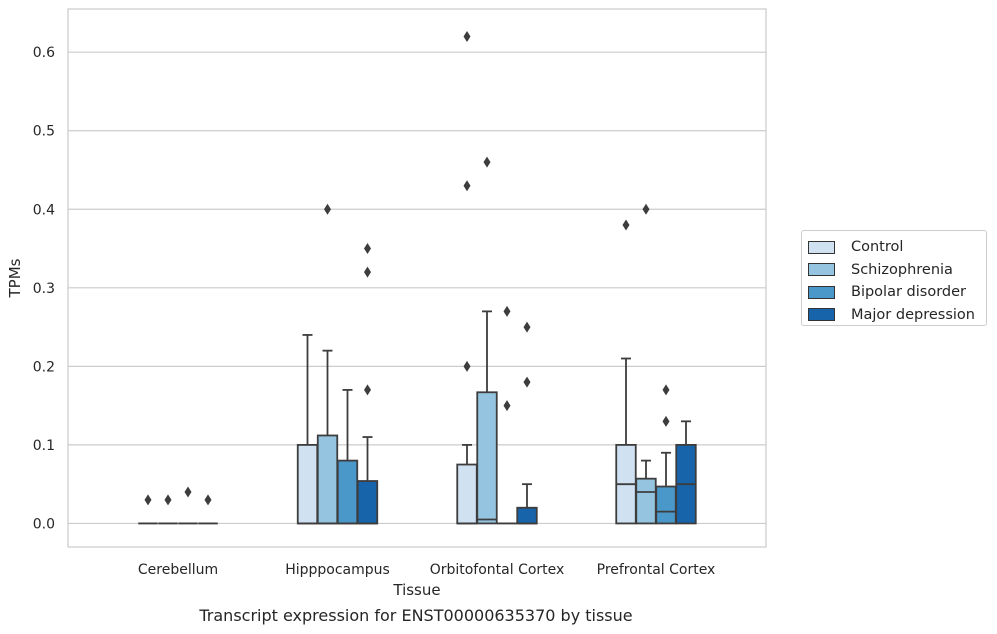 The width and height of the screenshot is (997, 634). I want to click on legend-item-bipolar-disorder: Bipolar disorder, so click(897, 292).